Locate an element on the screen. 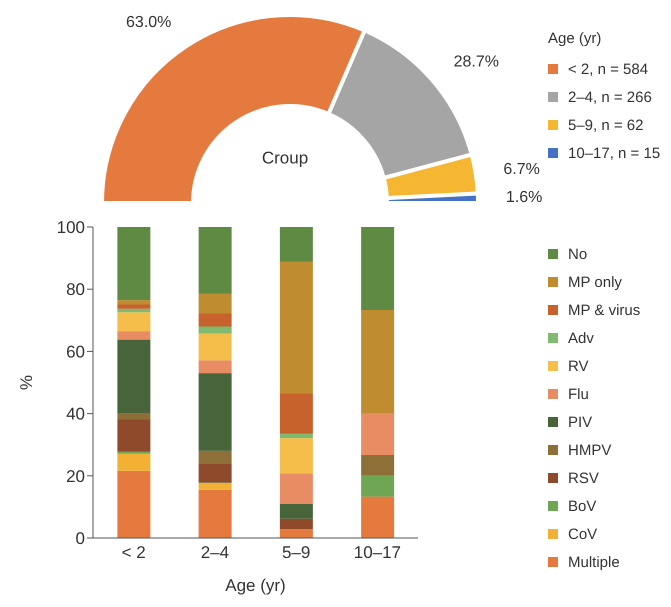 This screenshot has width=671, height=607. x-tick-label: 10–17 is located at coordinates (378, 552).